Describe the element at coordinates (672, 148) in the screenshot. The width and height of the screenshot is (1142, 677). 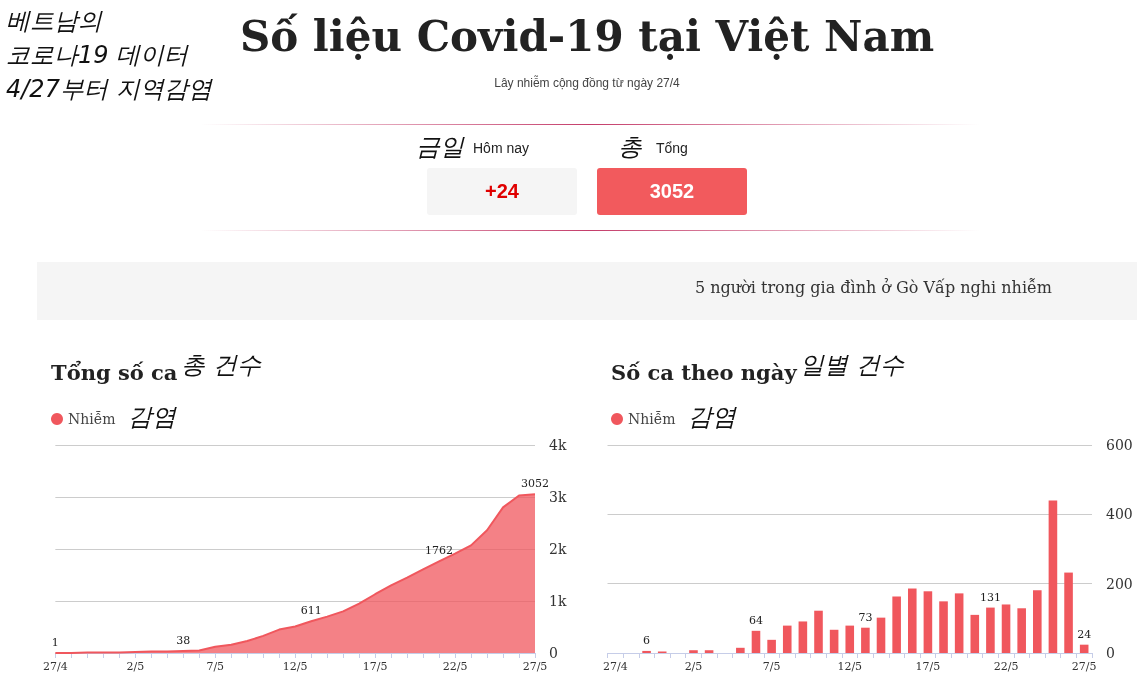
I see `text: Tổng` at that location.